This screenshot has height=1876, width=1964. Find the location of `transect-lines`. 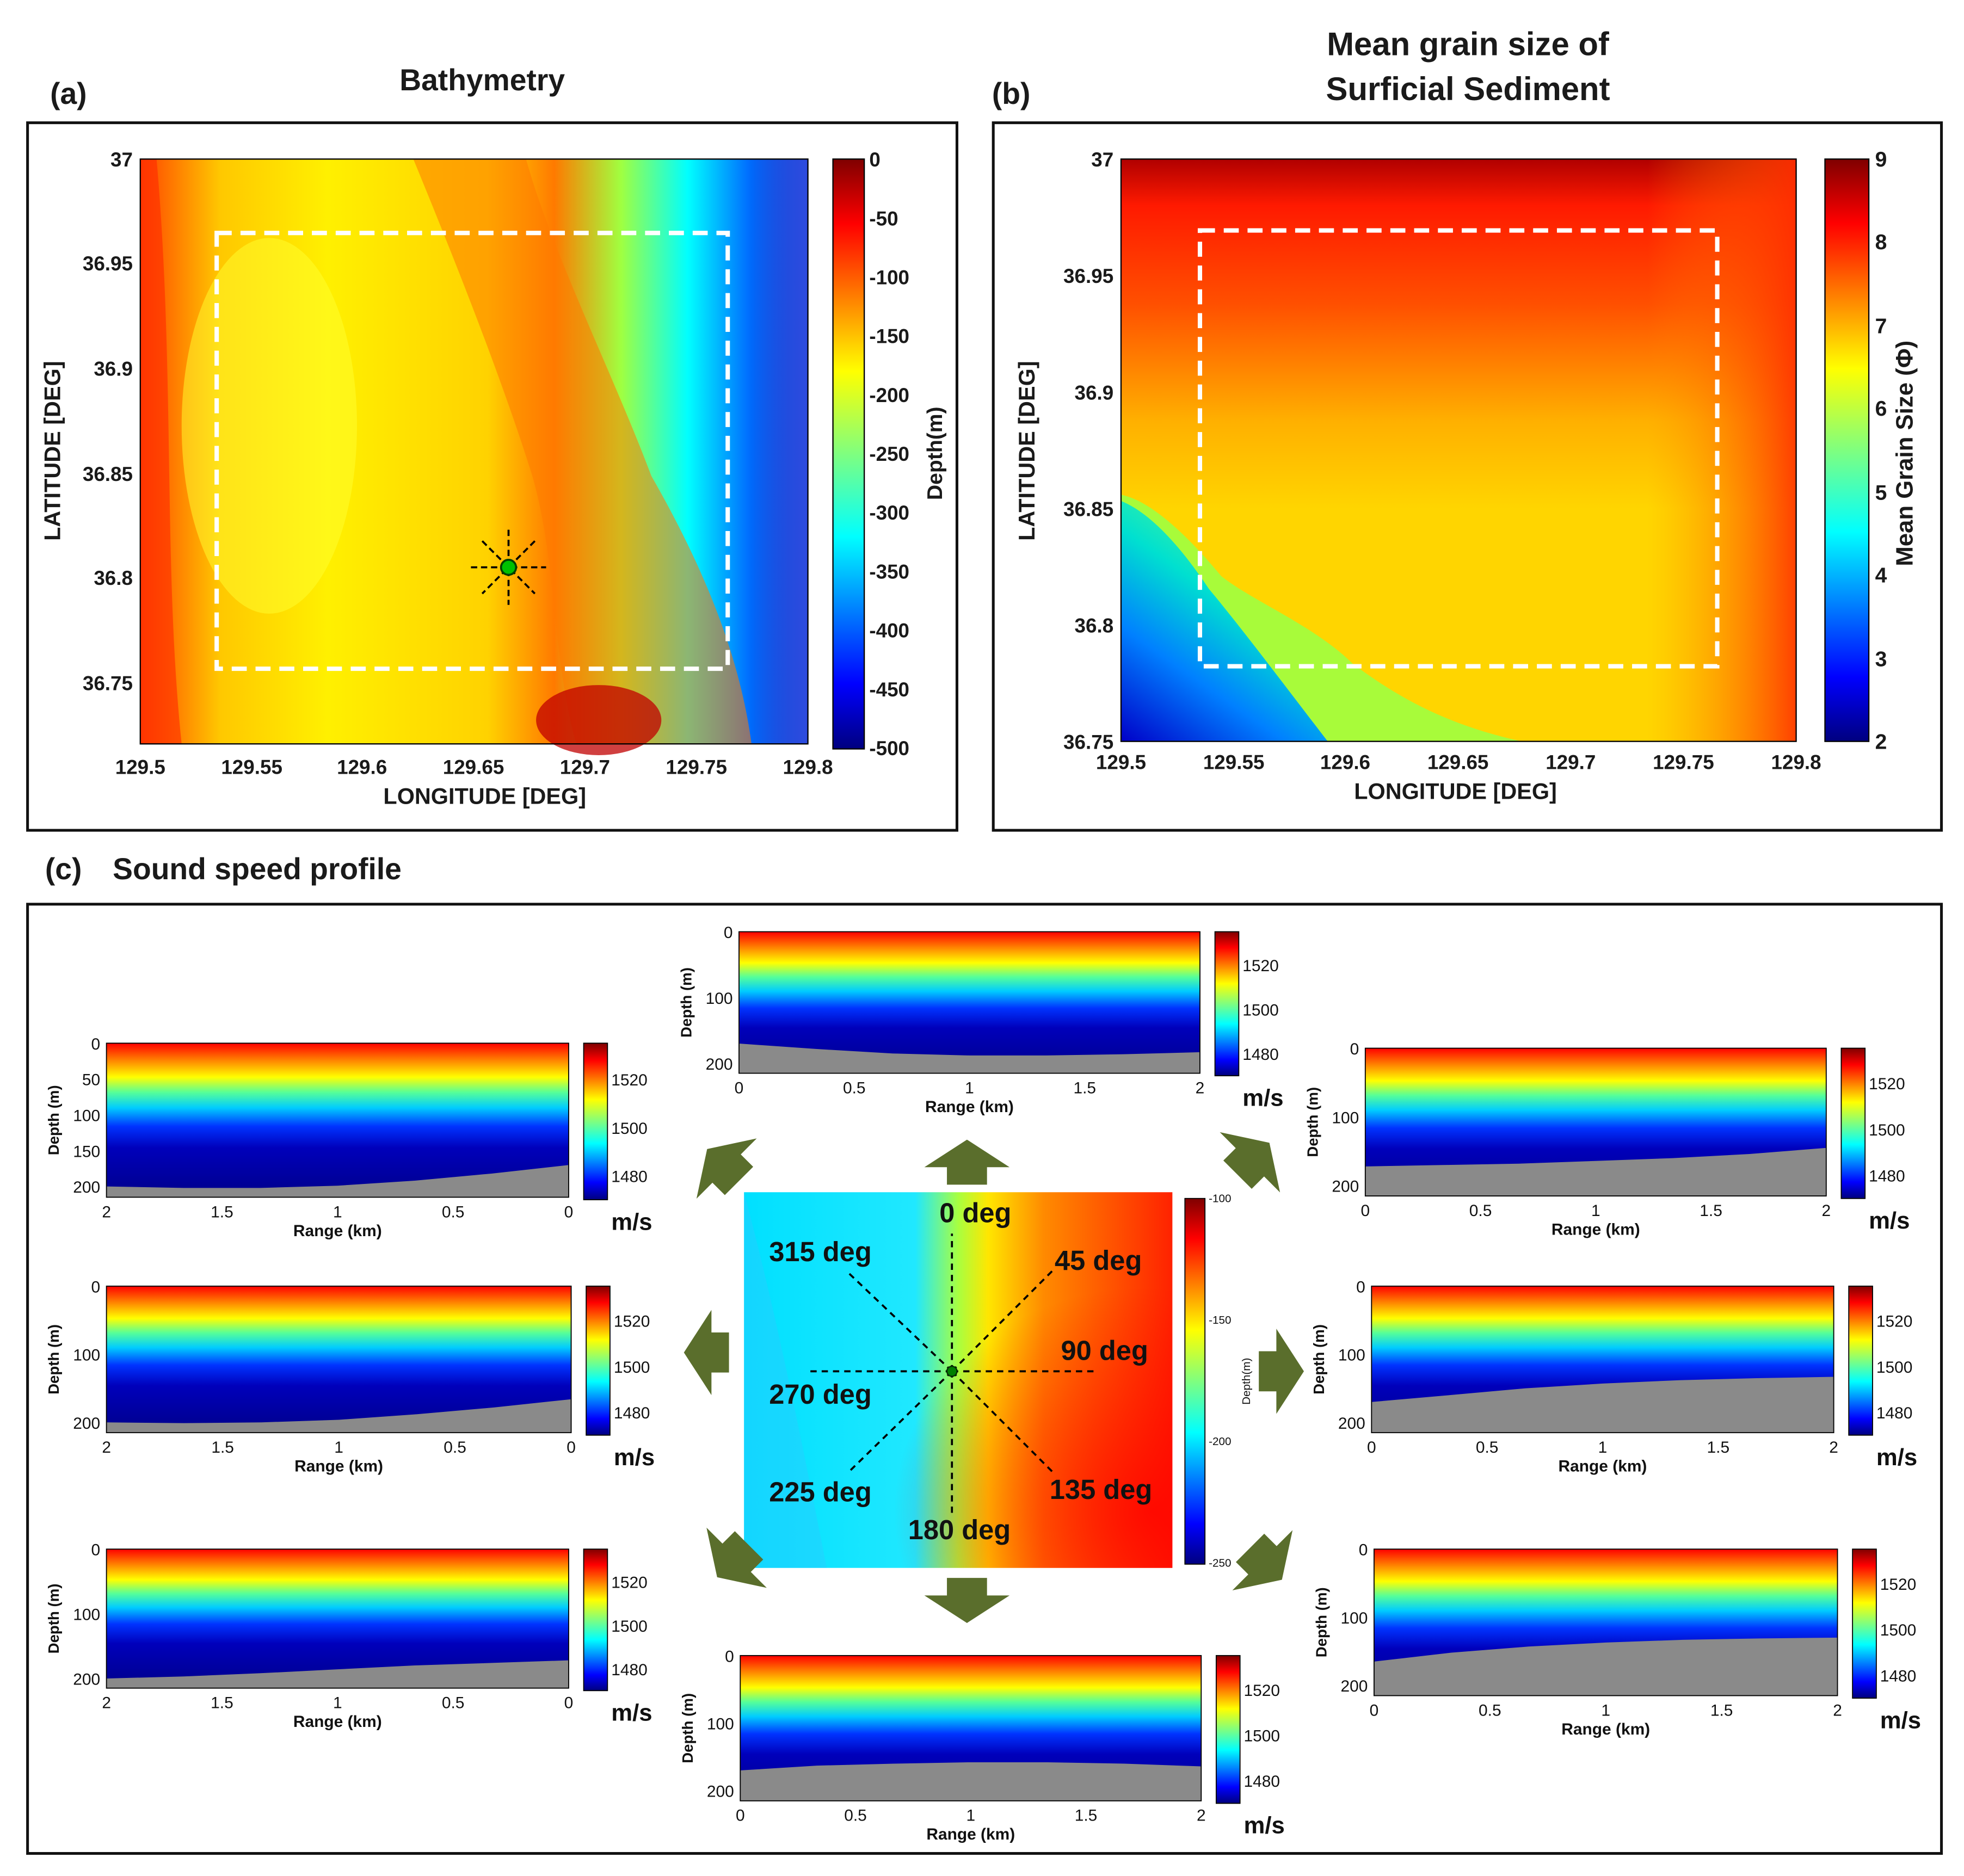

transect-lines is located at coordinates (952, 1374).